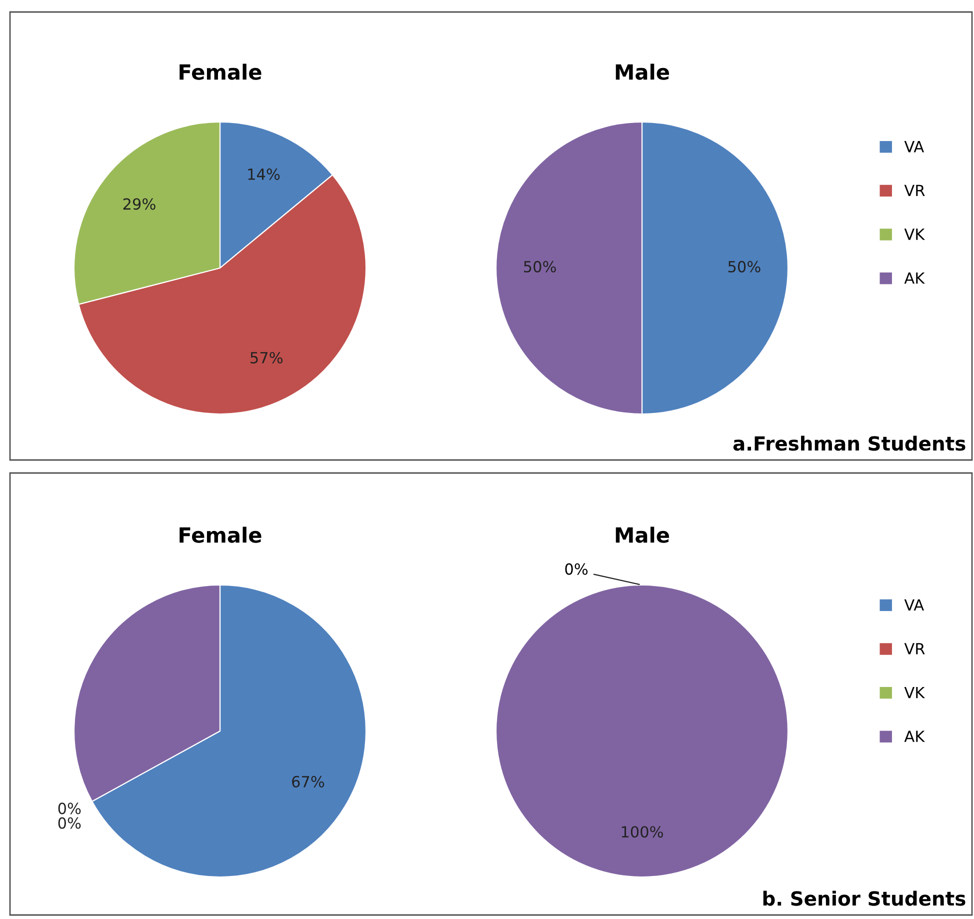 This screenshot has height=919, width=974. Describe the element at coordinates (849, 443) in the screenshot. I see `text: a.Freshman Students` at that location.